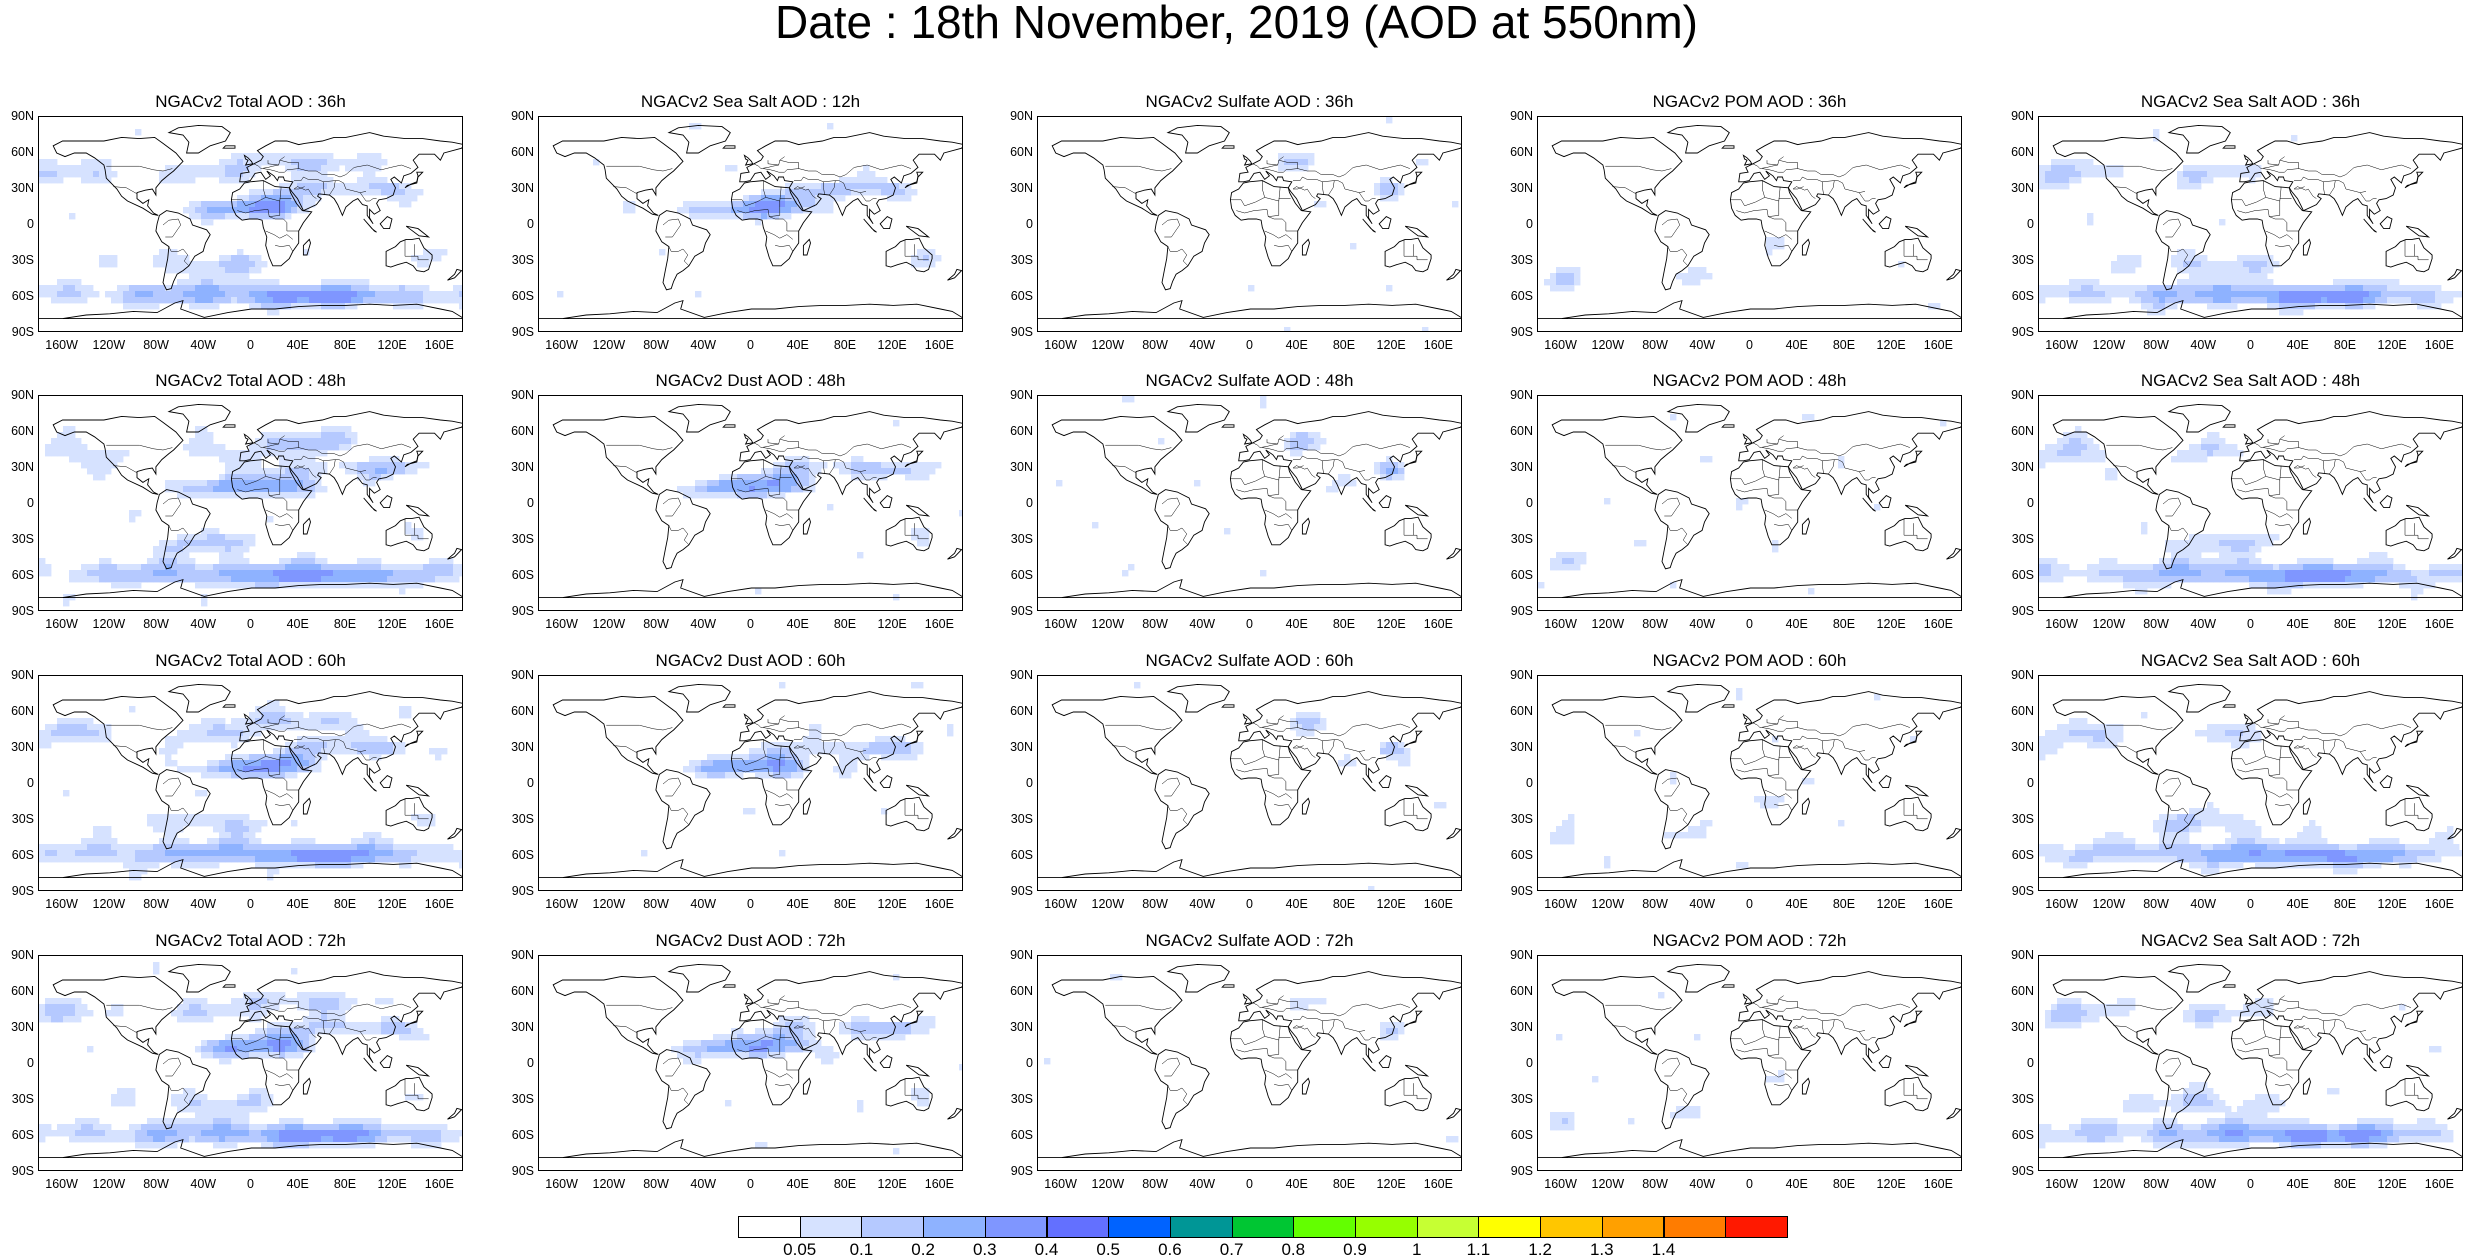  Describe the element at coordinates (892, 345) in the screenshot. I see `lon-tick-label: 120E` at that location.